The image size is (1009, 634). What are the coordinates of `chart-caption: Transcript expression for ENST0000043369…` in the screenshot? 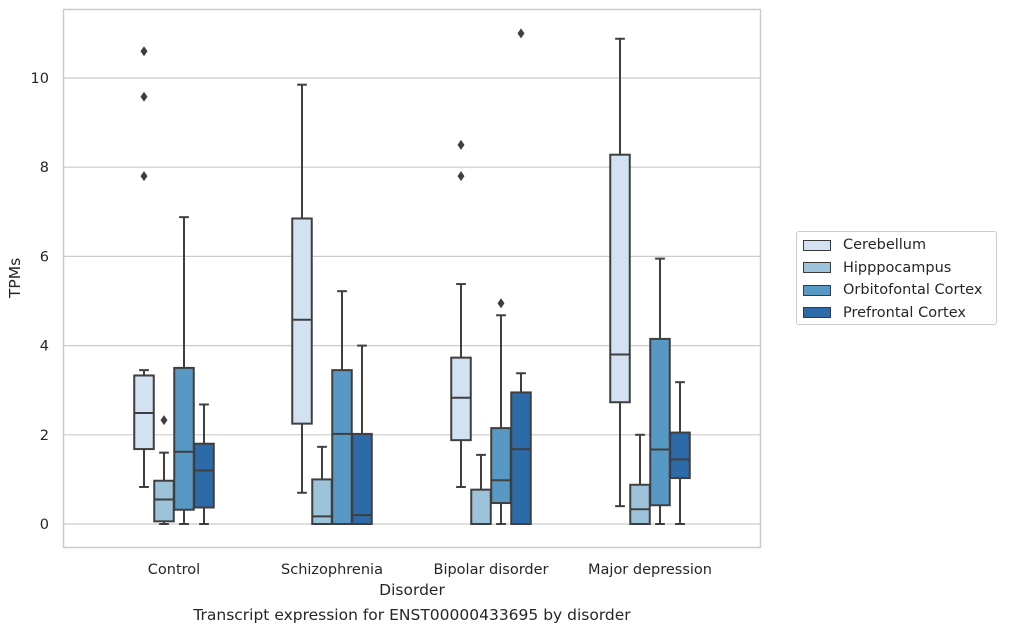 It's located at (412, 615).